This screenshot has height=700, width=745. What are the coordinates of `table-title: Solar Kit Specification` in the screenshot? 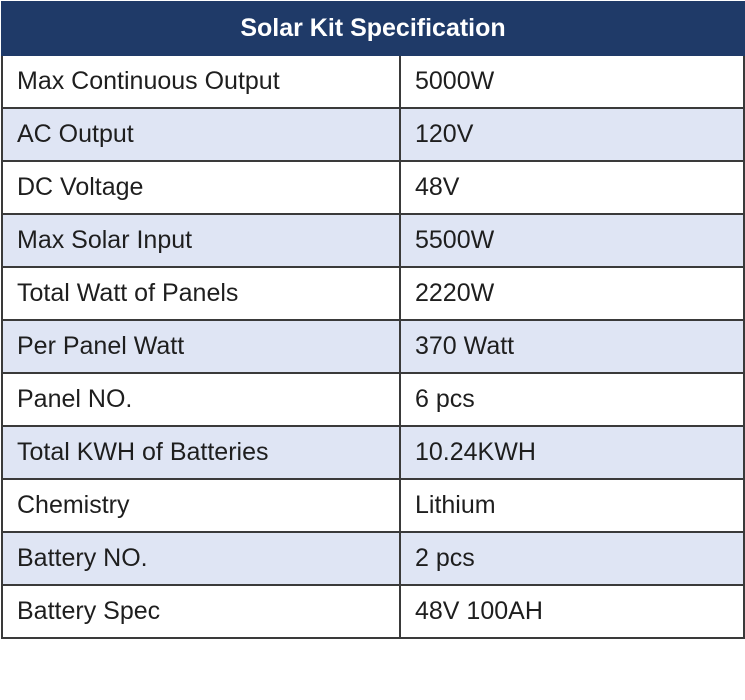 It's located at (373, 28).